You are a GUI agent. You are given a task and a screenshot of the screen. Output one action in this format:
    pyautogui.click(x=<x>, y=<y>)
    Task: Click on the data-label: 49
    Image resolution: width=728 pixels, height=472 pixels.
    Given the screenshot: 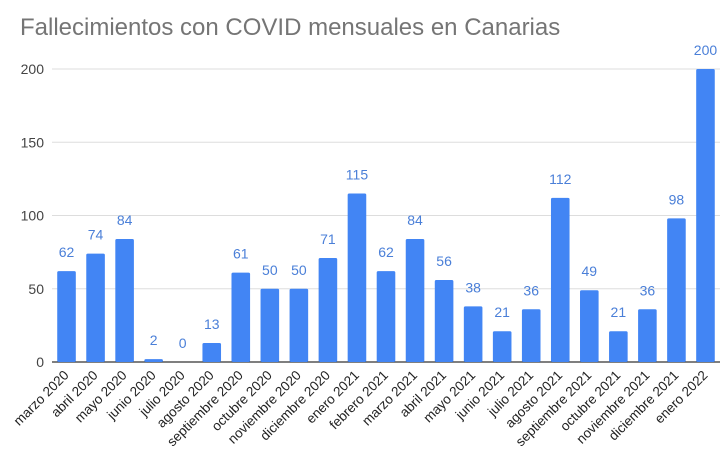 What is the action you would take?
    pyautogui.click(x=590, y=271)
    